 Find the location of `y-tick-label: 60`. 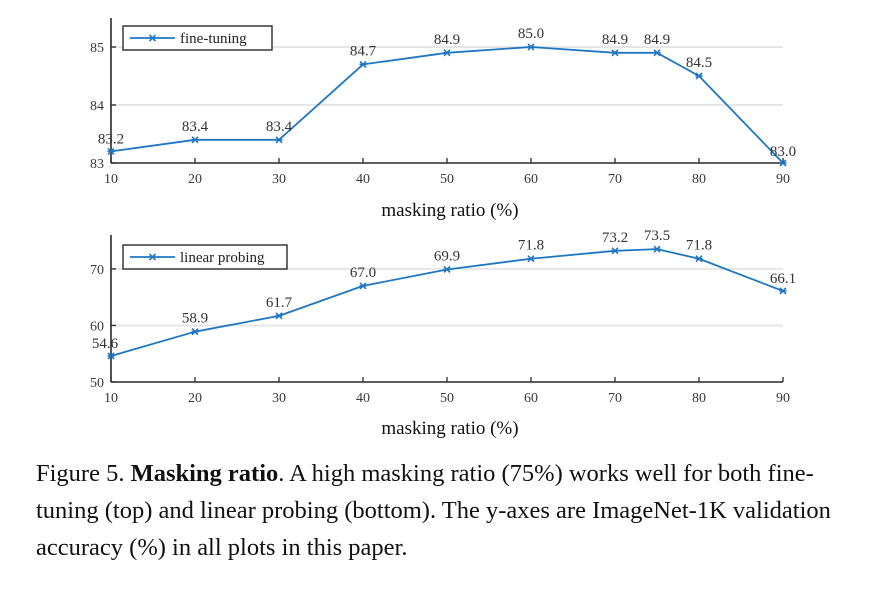

y-tick-label: 60 is located at coordinates (97, 326).